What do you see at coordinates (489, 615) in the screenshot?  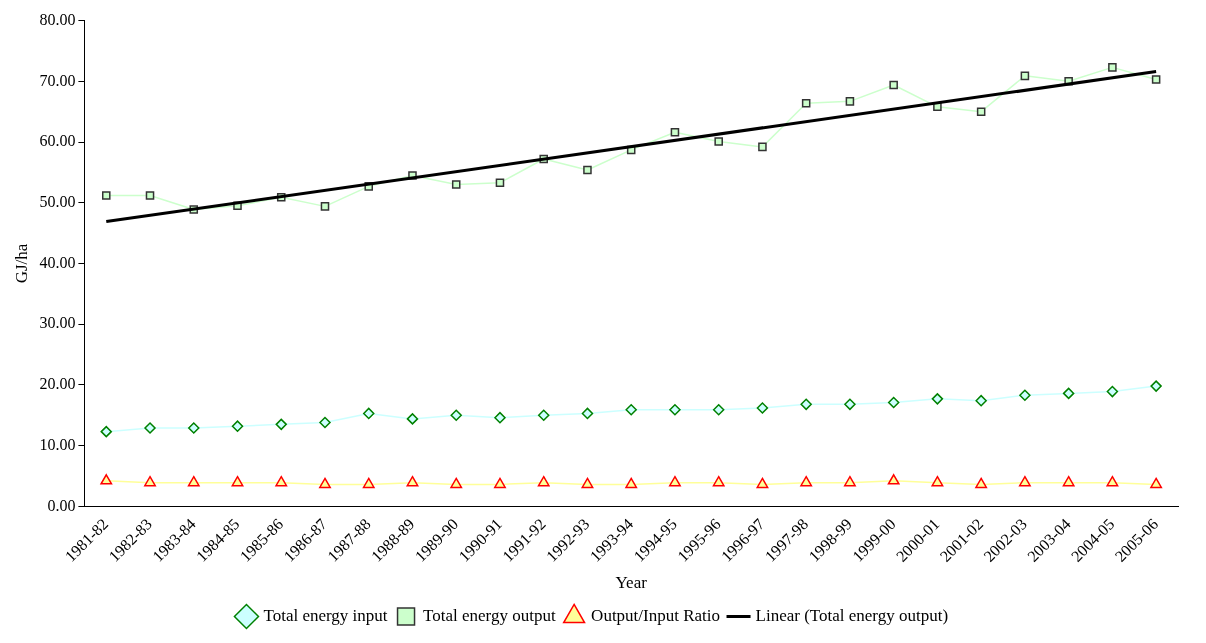 I see `legend-label: Total energy output` at bounding box center [489, 615].